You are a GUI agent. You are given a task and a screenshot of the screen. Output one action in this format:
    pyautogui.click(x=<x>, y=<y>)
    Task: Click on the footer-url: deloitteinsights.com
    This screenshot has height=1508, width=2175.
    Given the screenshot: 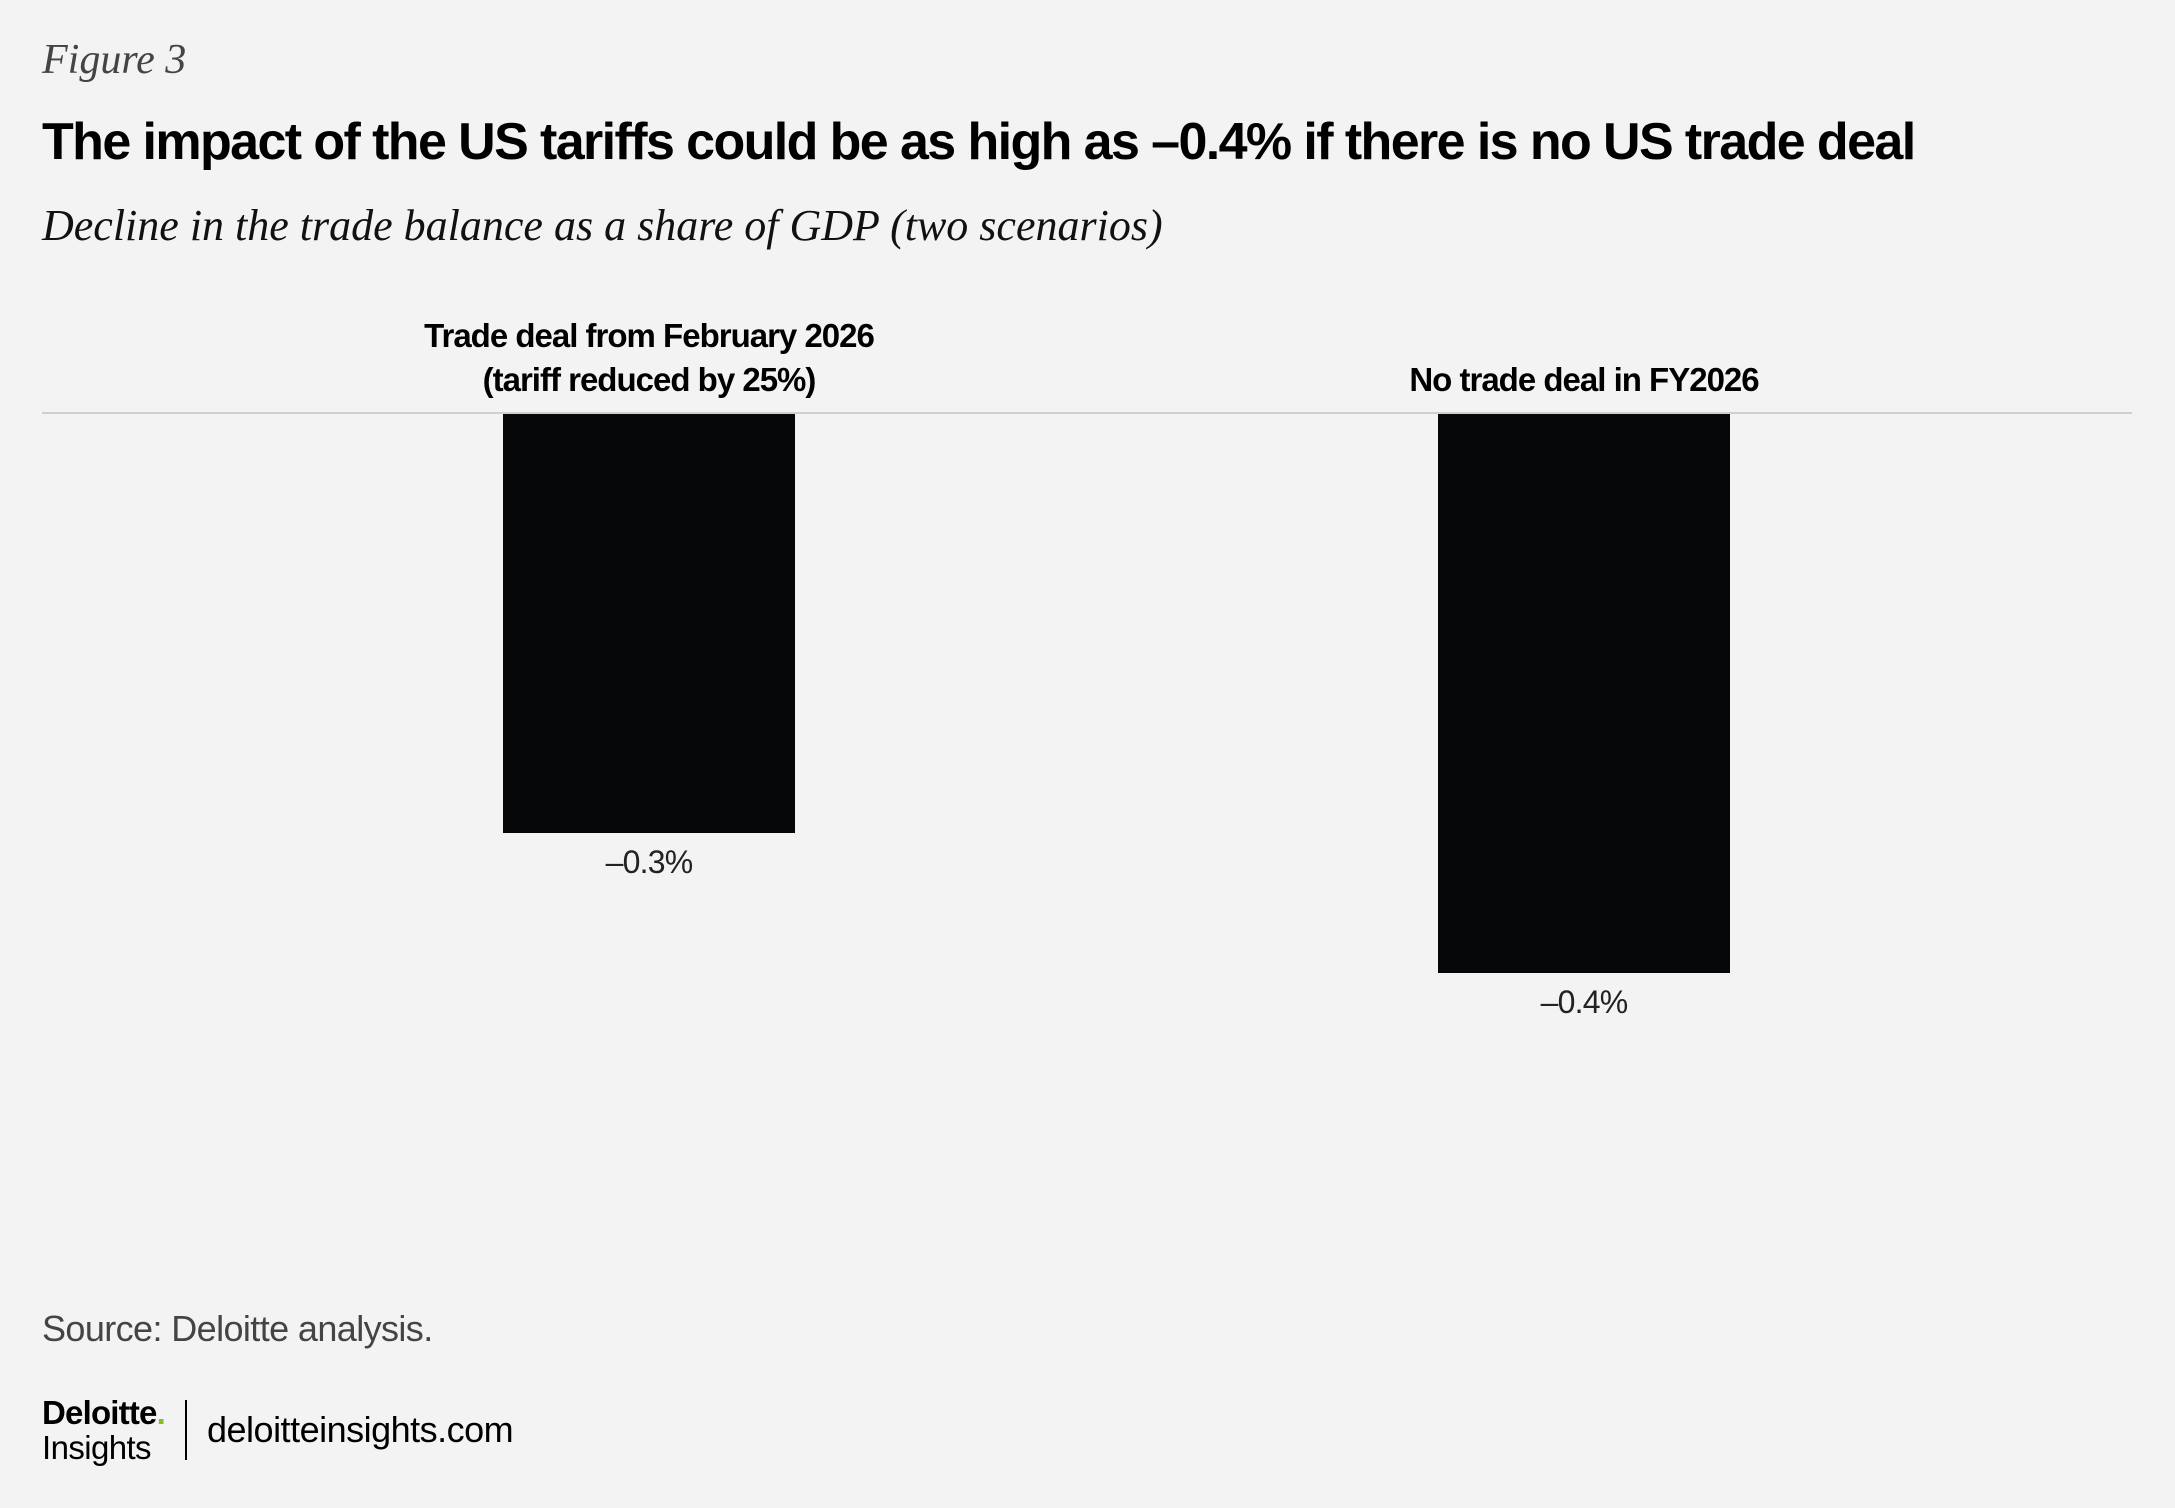 What is the action you would take?
    pyautogui.click(x=360, y=1429)
    